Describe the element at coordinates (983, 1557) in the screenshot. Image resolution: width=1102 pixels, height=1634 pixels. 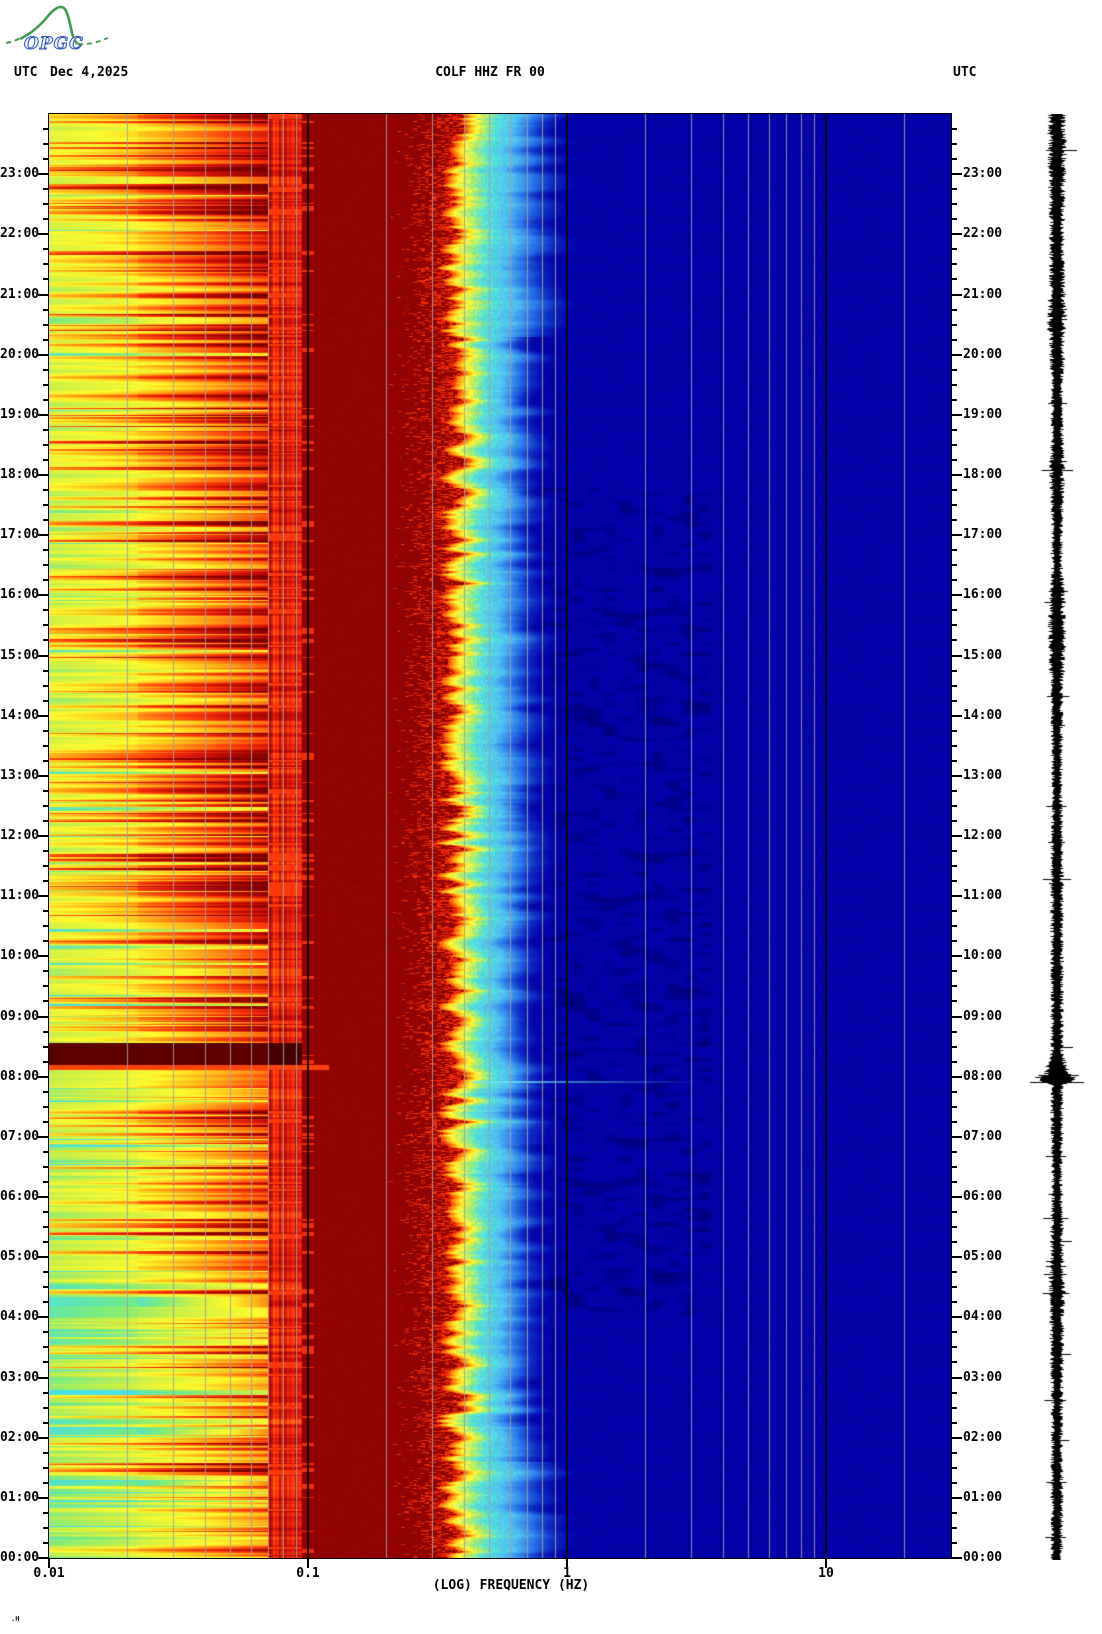
I see `time-label-right: 00:00` at that location.